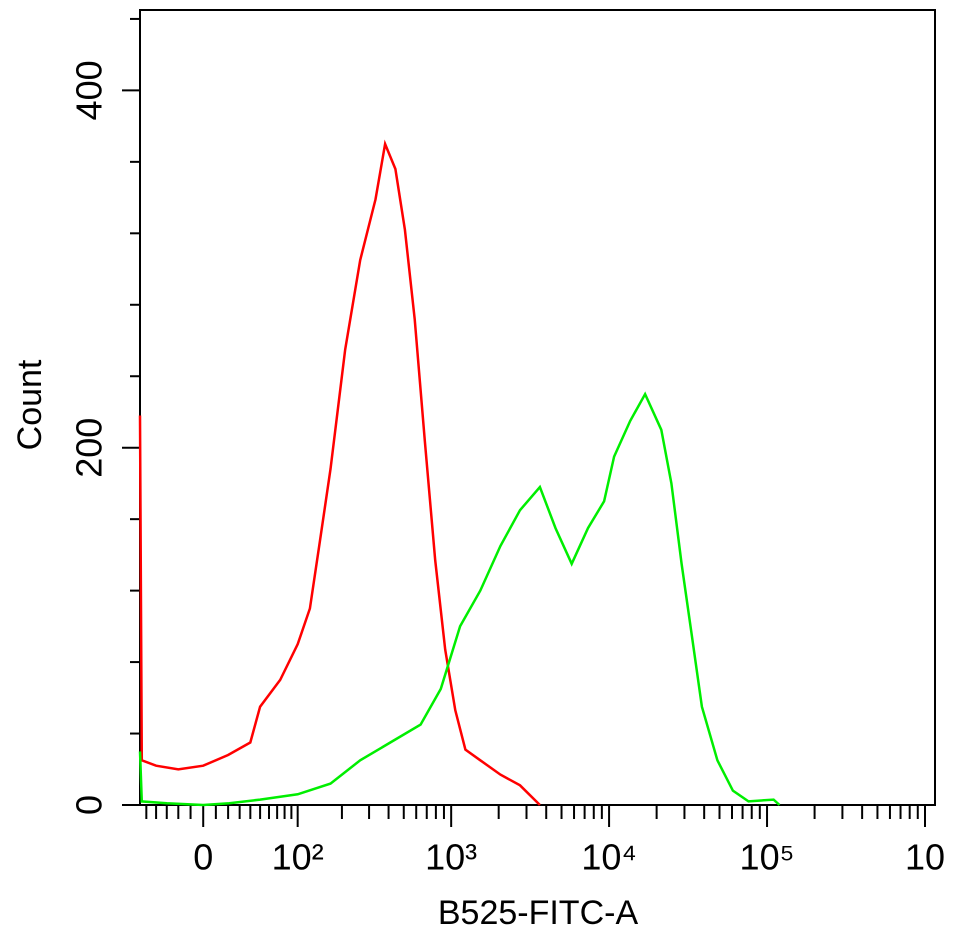 This screenshot has height=935, width=957. Describe the element at coordinates (203, 857) in the screenshot. I see `x-tick-label: 0` at that location.